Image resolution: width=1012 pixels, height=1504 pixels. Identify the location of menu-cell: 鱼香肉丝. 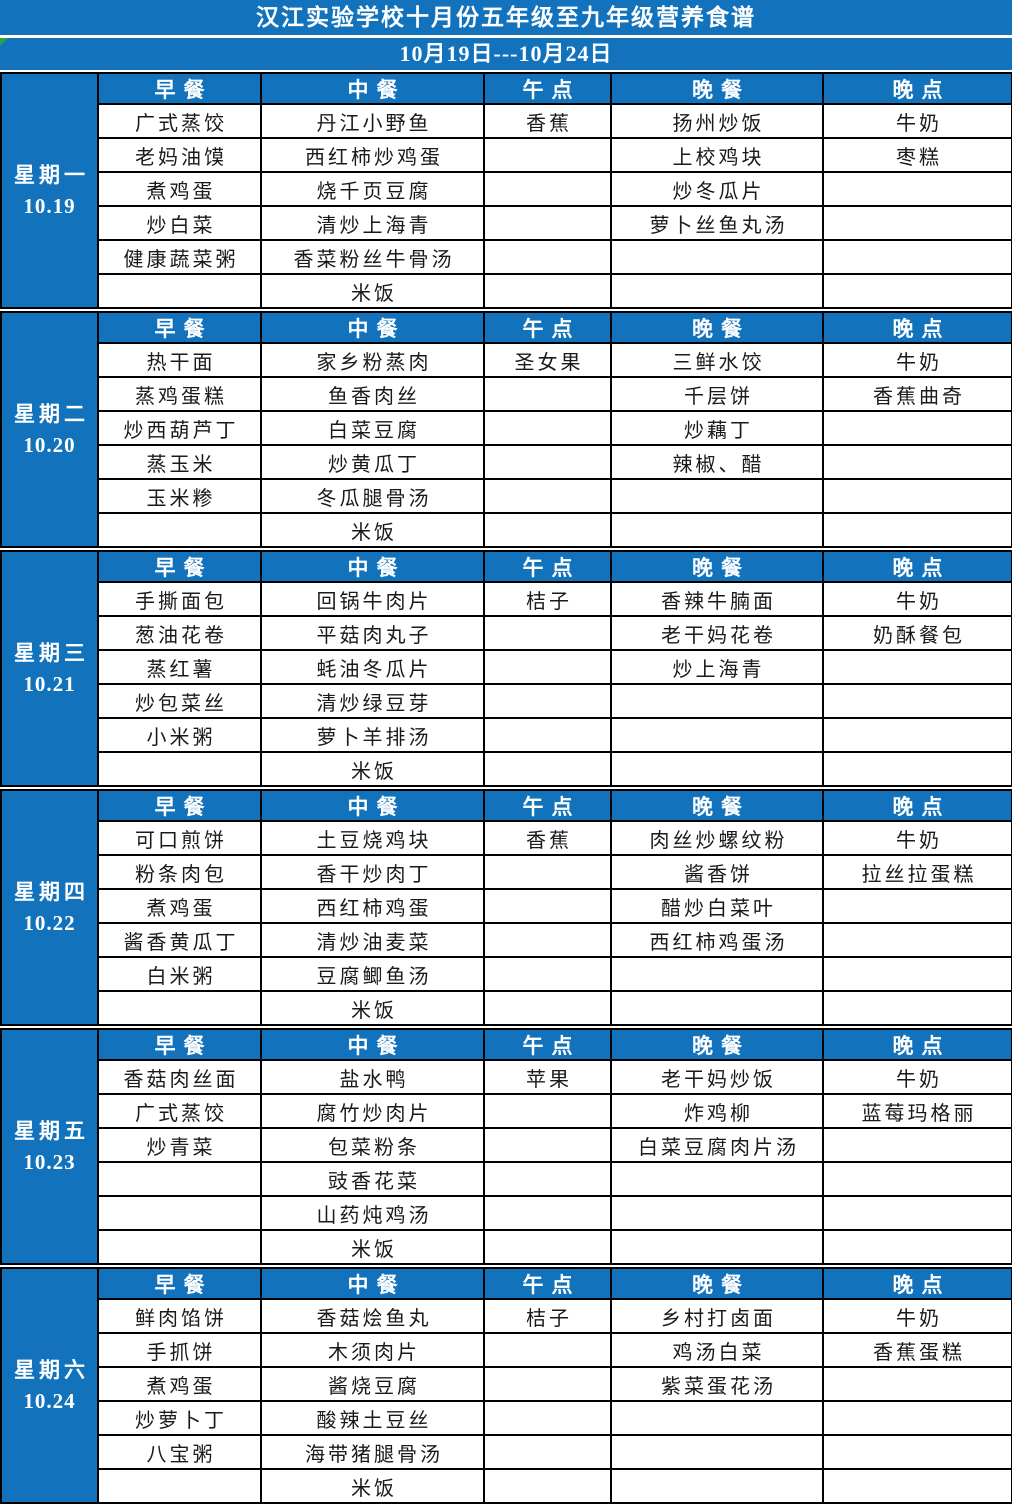
(373, 395).